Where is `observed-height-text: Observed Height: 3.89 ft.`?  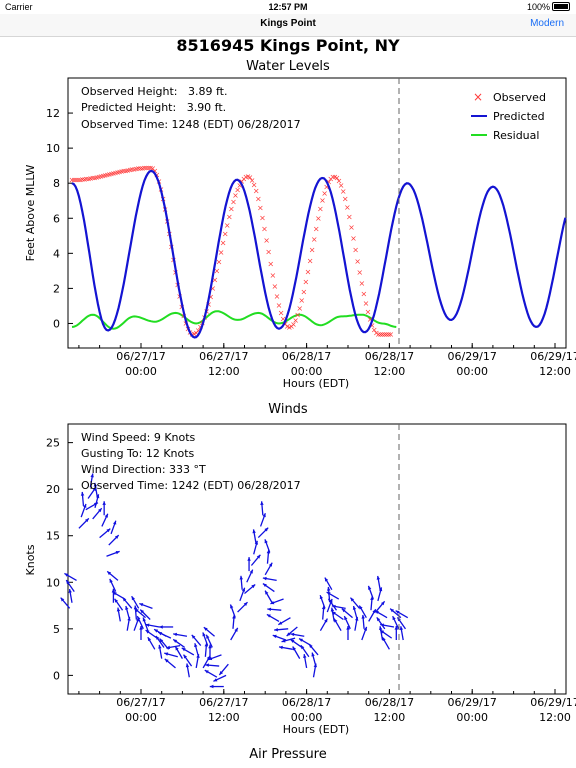
observed-height-text: Observed Height: 3.89 ft. is located at coordinates (154, 91).